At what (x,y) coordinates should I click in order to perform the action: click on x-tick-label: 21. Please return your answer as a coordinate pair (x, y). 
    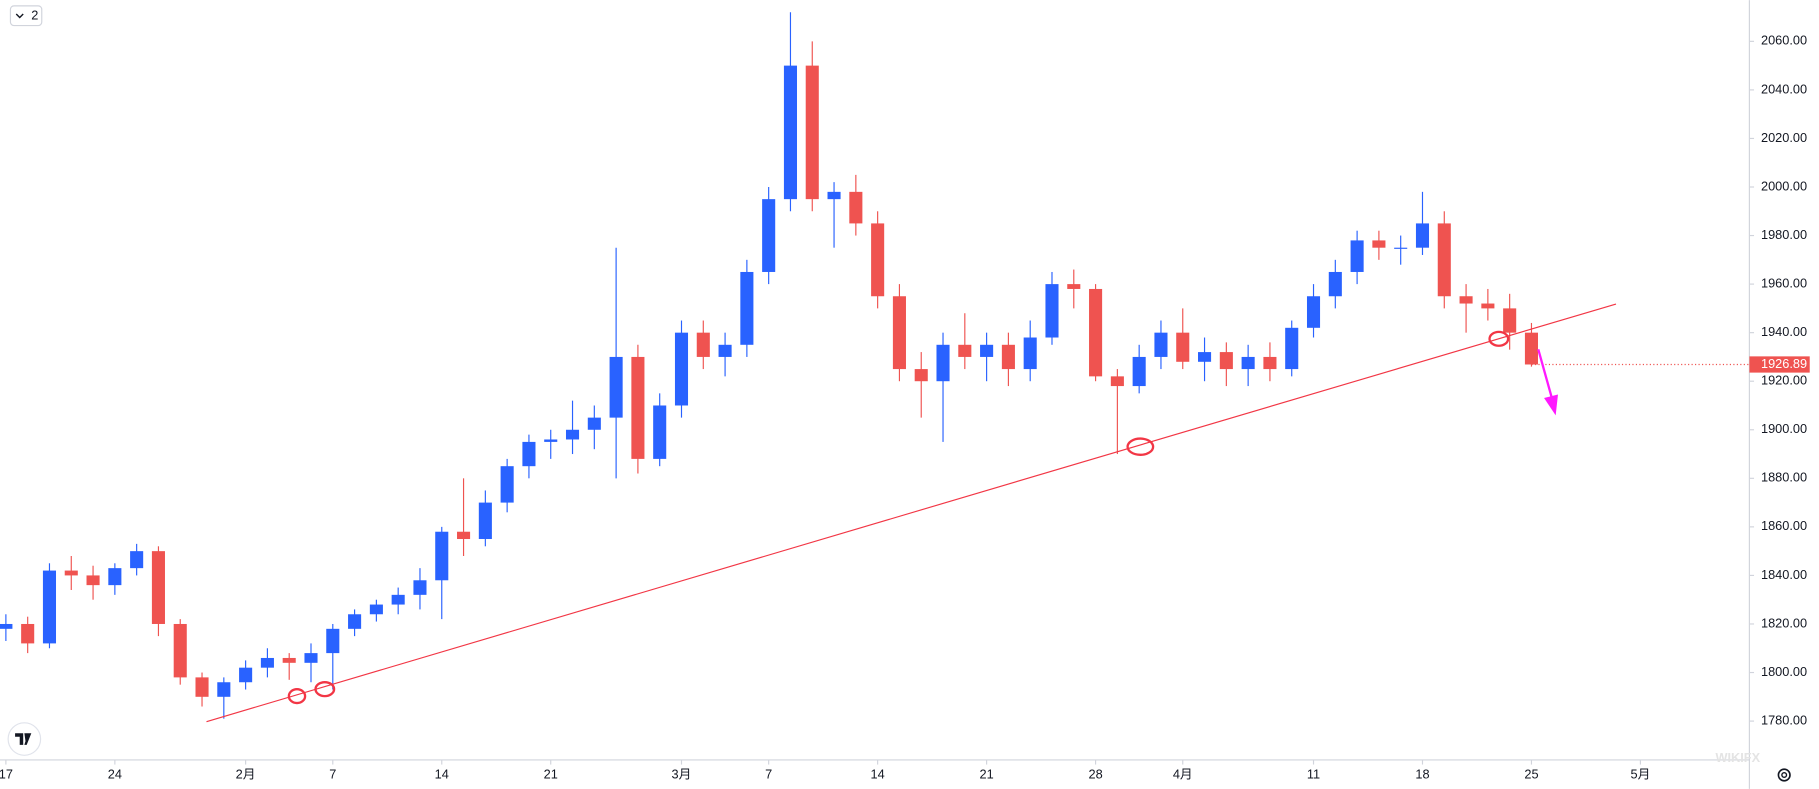
    Looking at the image, I should click on (987, 773).